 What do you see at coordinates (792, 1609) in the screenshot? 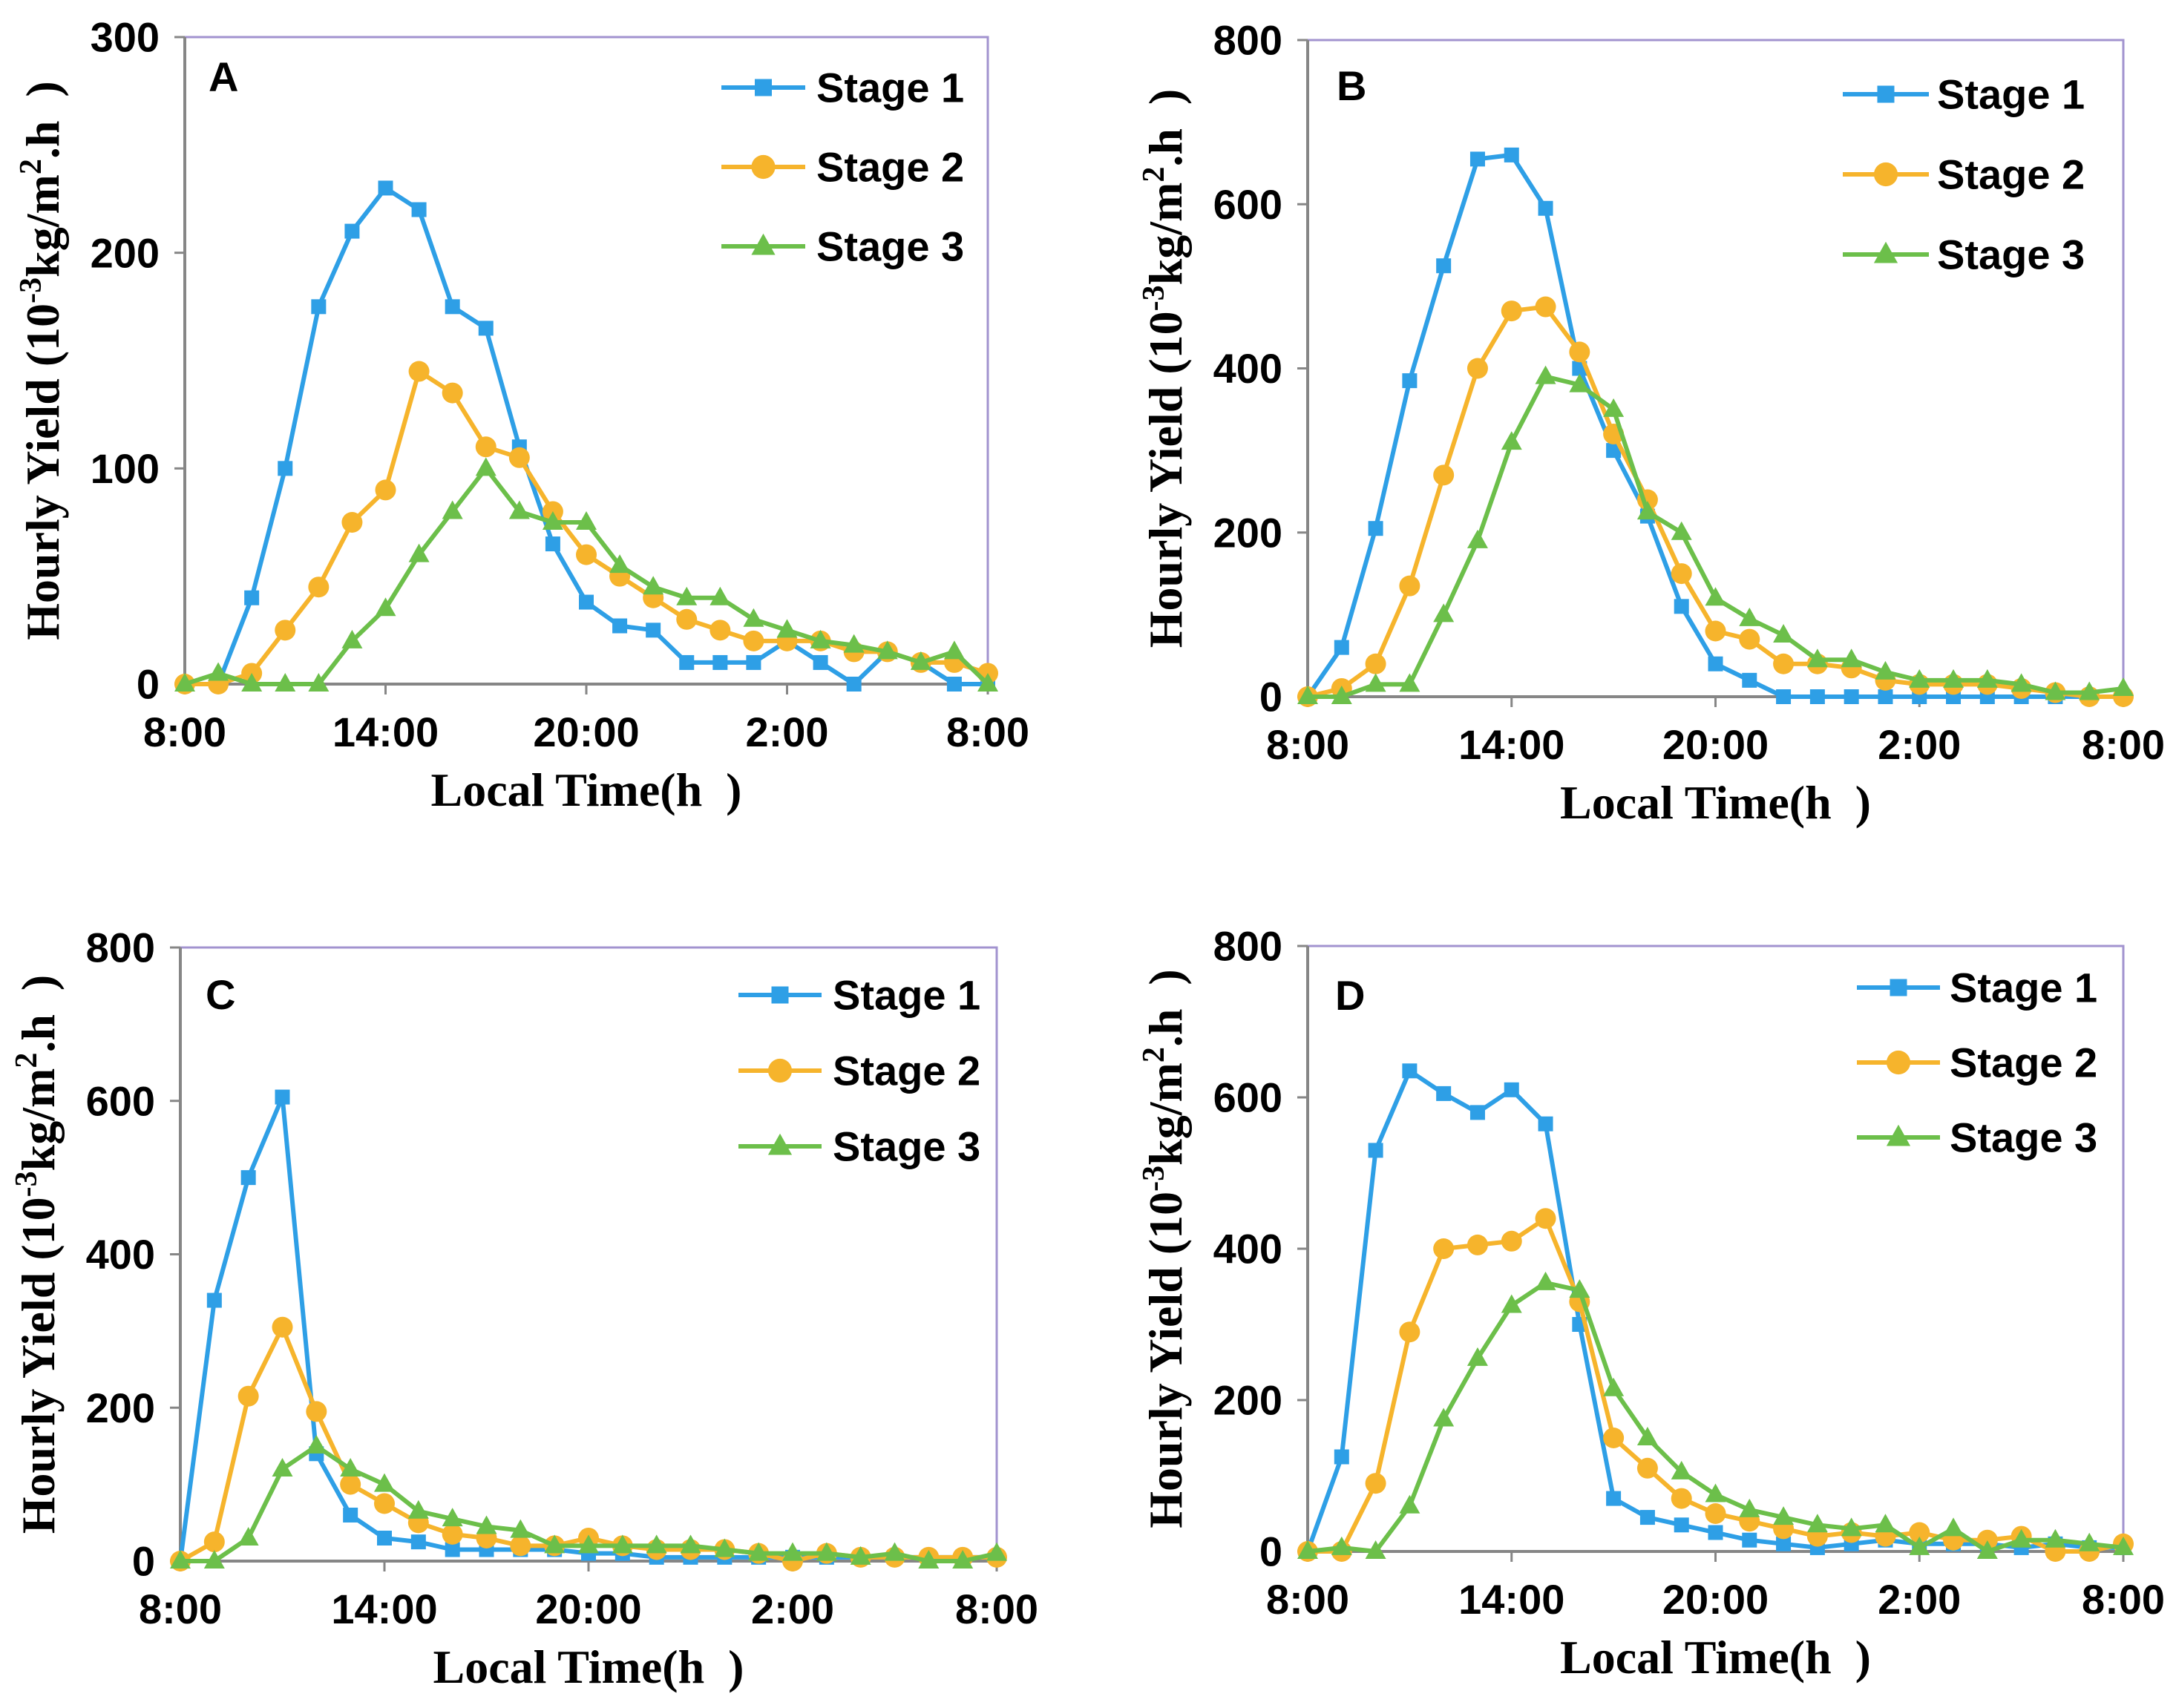
I see `x-tick-label: 2:00` at bounding box center [792, 1609].